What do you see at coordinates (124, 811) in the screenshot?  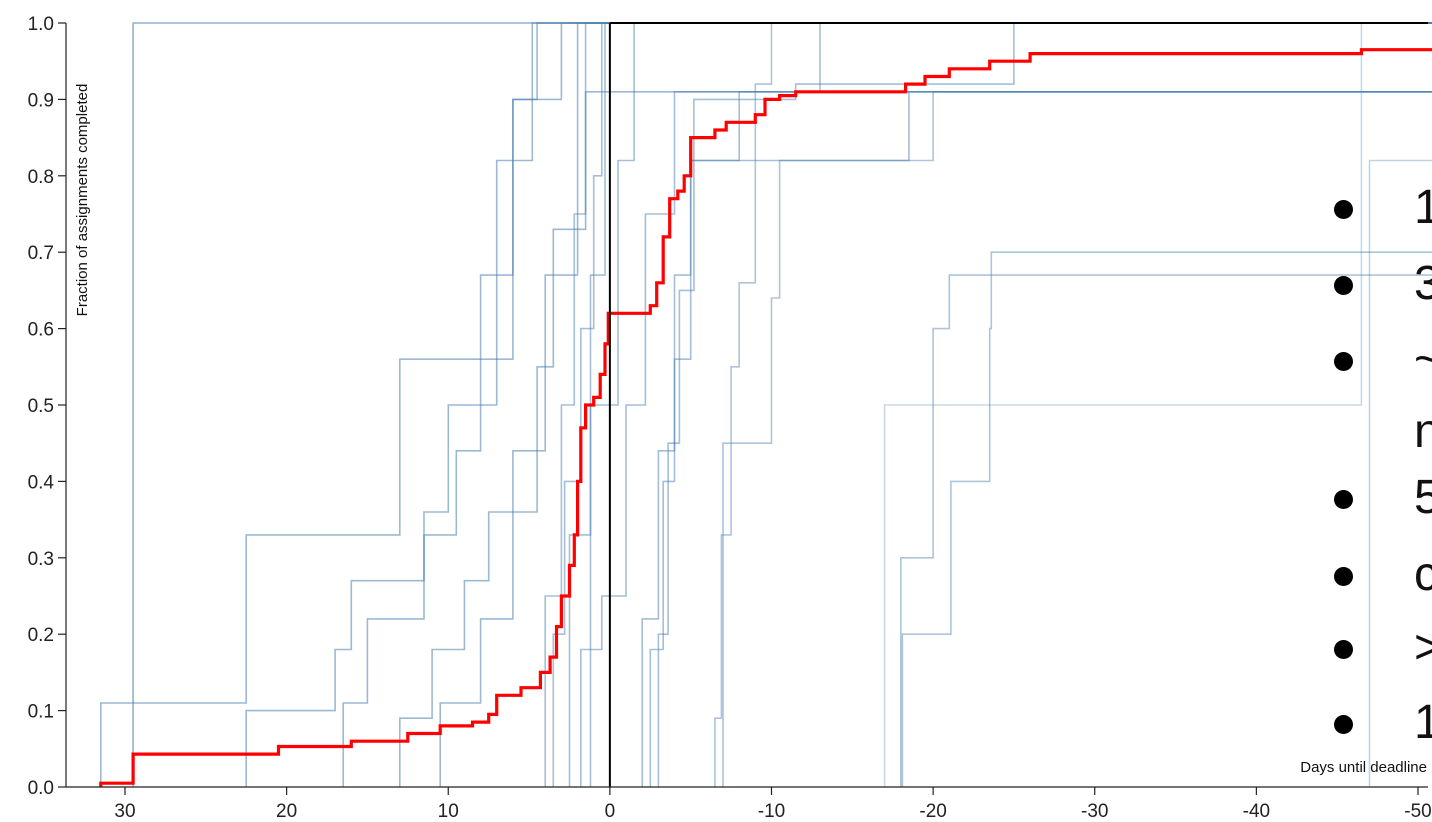 I see `x-tick-label: 30` at bounding box center [124, 811].